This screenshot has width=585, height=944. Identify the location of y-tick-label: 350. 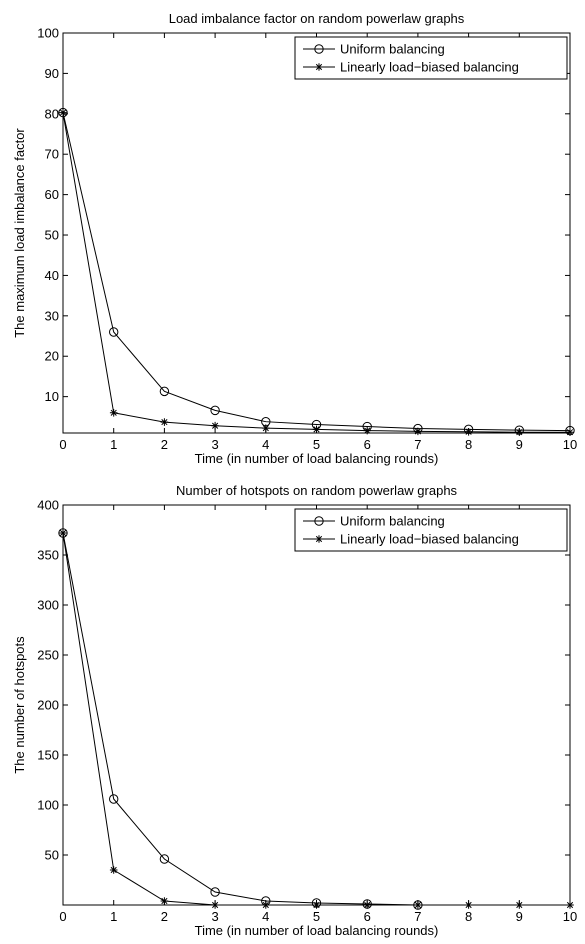
(48, 555).